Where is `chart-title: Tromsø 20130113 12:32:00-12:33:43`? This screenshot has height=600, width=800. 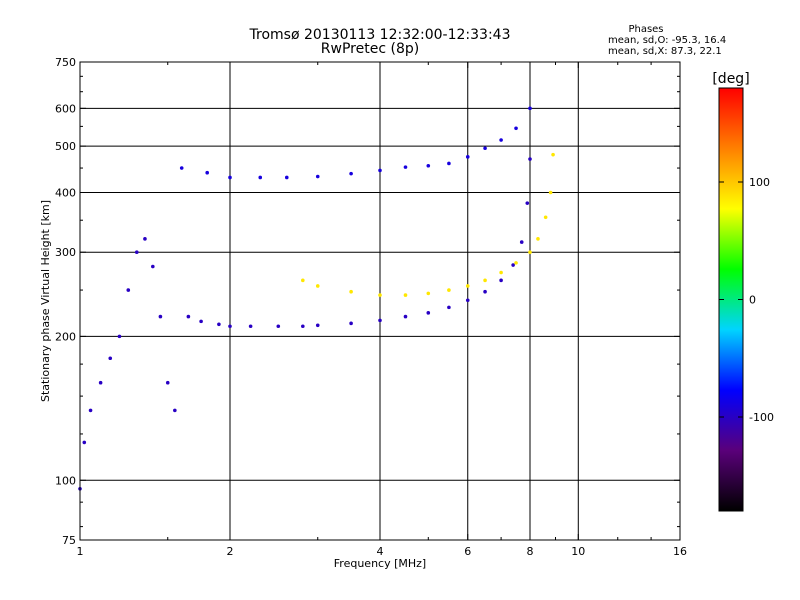
chart-title: Tromsø 20130113 12:32:00-12:33:43 is located at coordinates (380, 35).